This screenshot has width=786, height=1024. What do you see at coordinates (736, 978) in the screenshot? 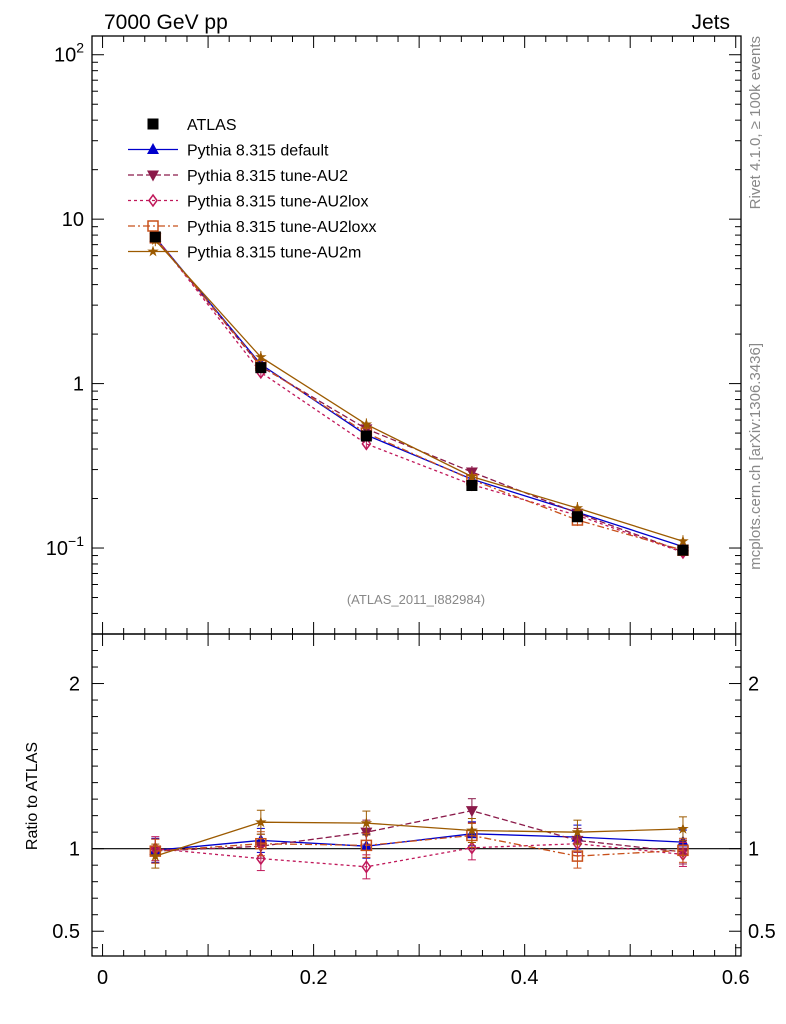
I see `x-tick-label: 0.6` at bounding box center [736, 978].